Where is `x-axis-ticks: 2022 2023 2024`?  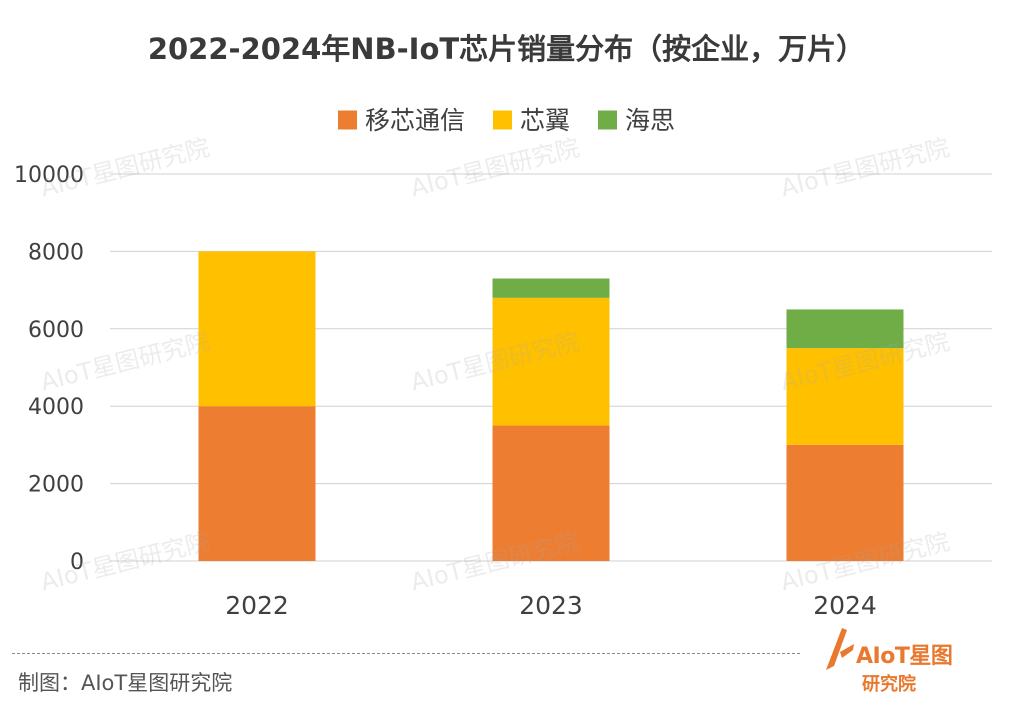
x-axis-ticks: 2022 2023 2024 is located at coordinates (551, 605).